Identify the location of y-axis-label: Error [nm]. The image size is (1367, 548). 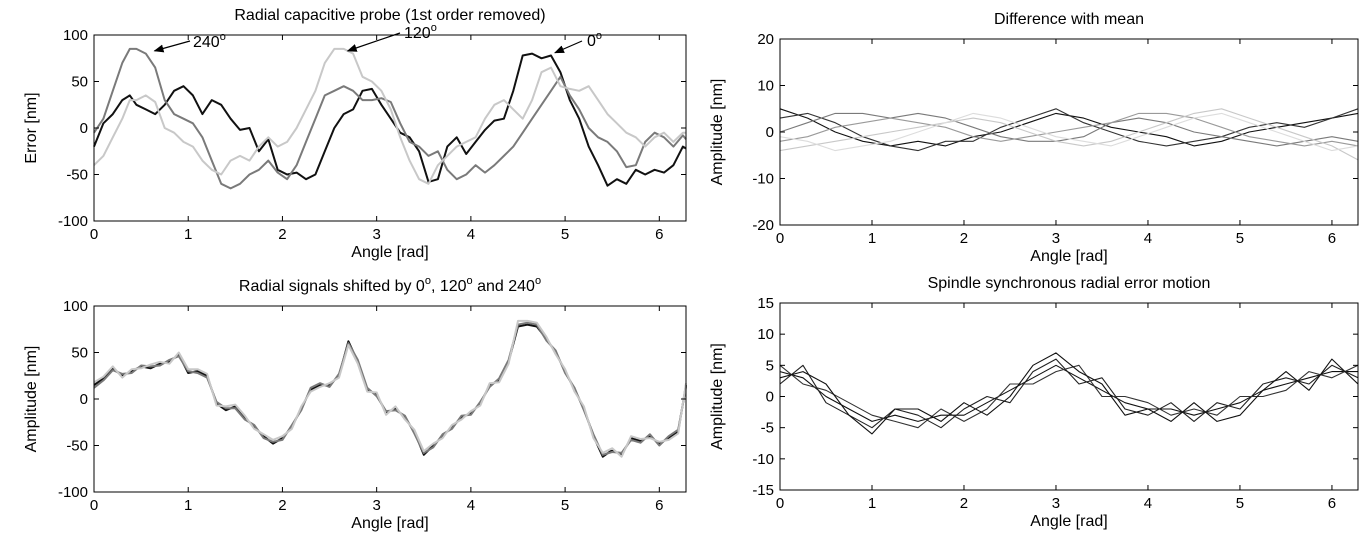
(31, 127).